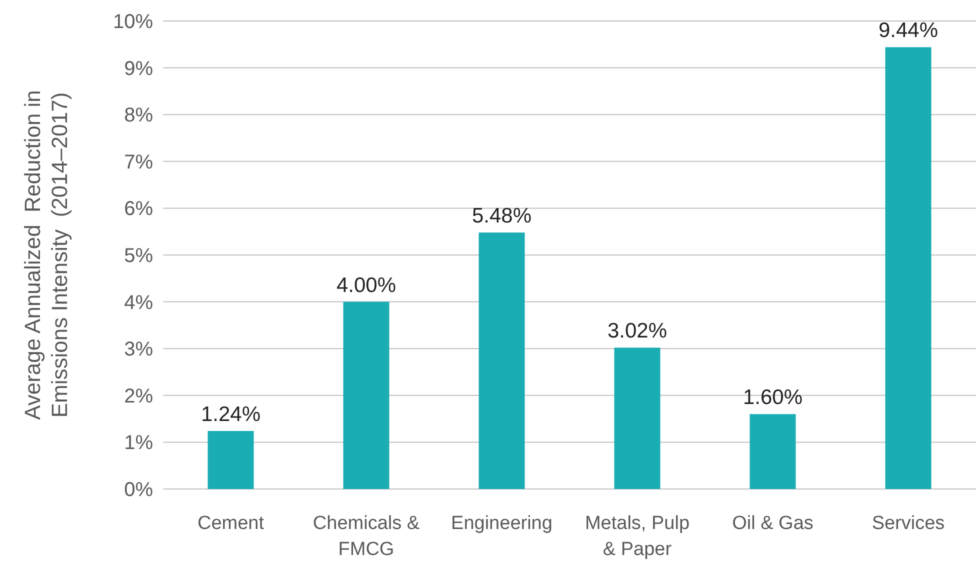 This screenshot has width=976, height=563. What do you see at coordinates (139, 209) in the screenshot?
I see `y-tick-label: 6%` at bounding box center [139, 209].